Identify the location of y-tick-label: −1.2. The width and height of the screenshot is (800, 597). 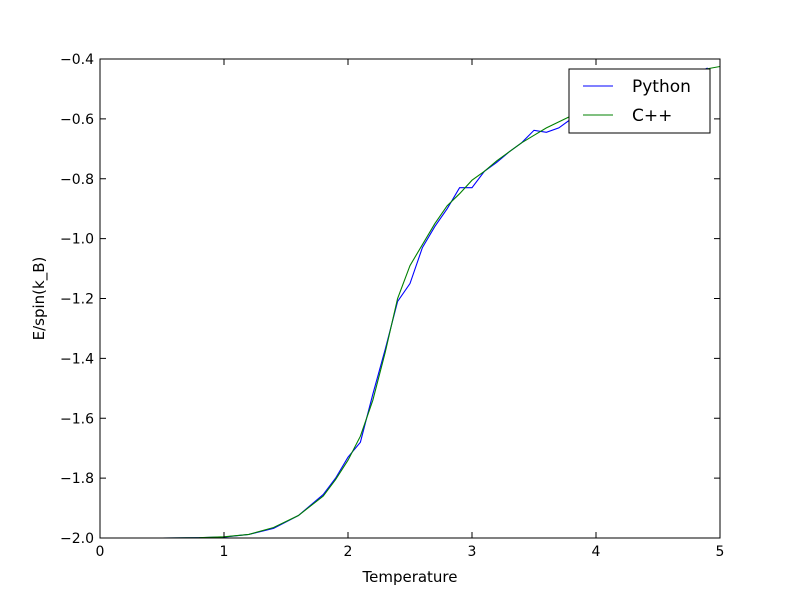
(77, 300).